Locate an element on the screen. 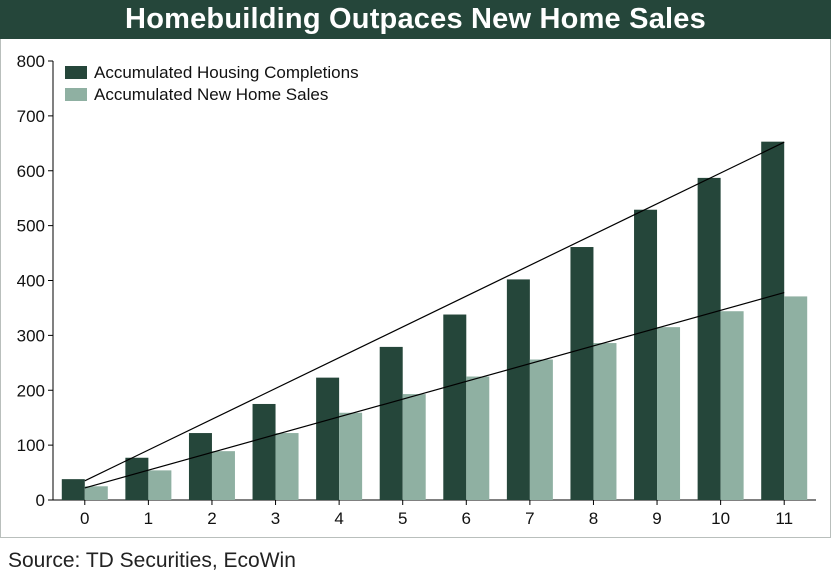  x-tick-label: 10 is located at coordinates (720, 518).